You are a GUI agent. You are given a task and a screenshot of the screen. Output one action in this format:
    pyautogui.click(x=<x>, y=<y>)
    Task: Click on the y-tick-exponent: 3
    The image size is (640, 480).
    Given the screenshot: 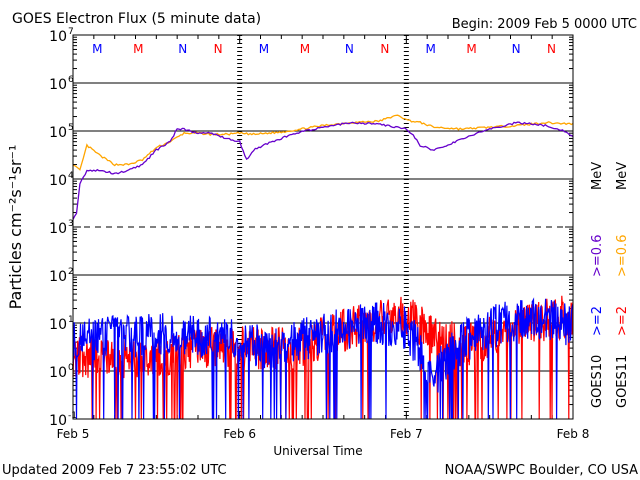 What is the action you would take?
    pyautogui.click(x=71, y=224)
    